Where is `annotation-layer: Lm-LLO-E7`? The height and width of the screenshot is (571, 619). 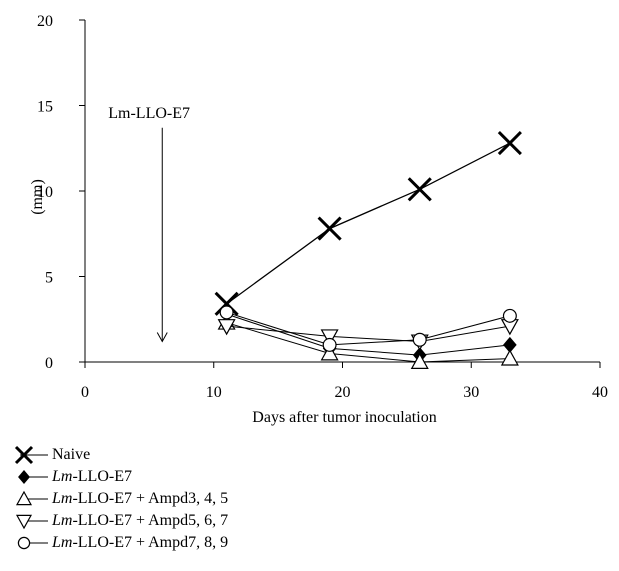 annotation-layer: Lm-LLO-E7 is located at coordinates (149, 224).